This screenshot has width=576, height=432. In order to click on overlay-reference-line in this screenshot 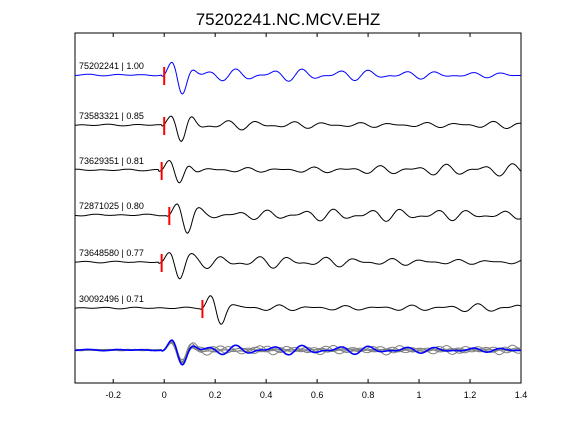, I will do `click(298, 352)`.